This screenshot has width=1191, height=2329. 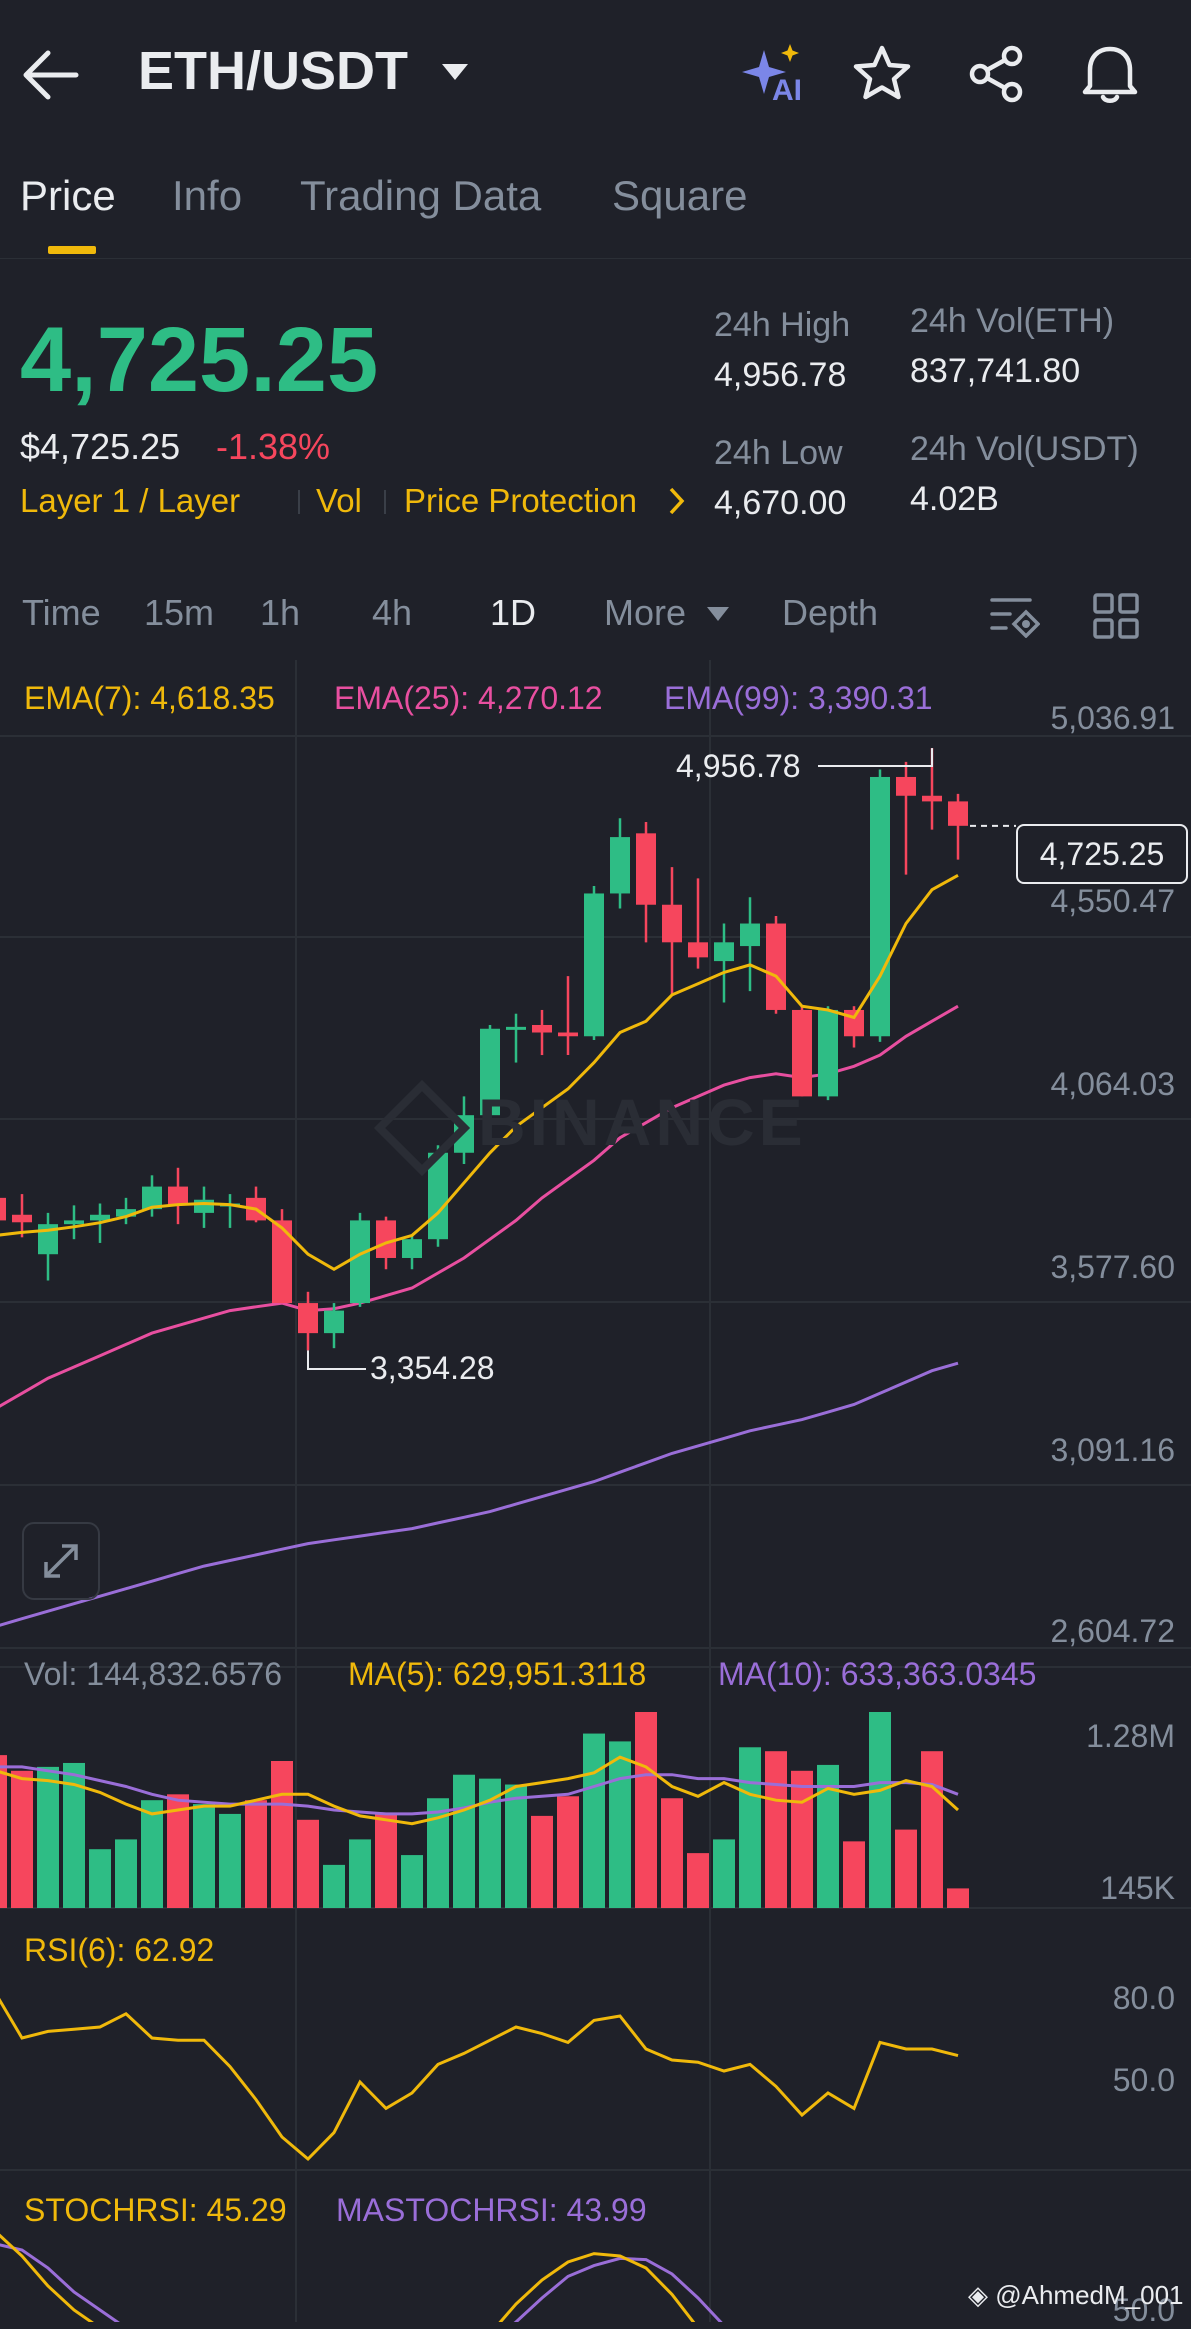 What do you see at coordinates (1015, 616) in the screenshot?
I see `chart-settings-icon` at bounding box center [1015, 616].